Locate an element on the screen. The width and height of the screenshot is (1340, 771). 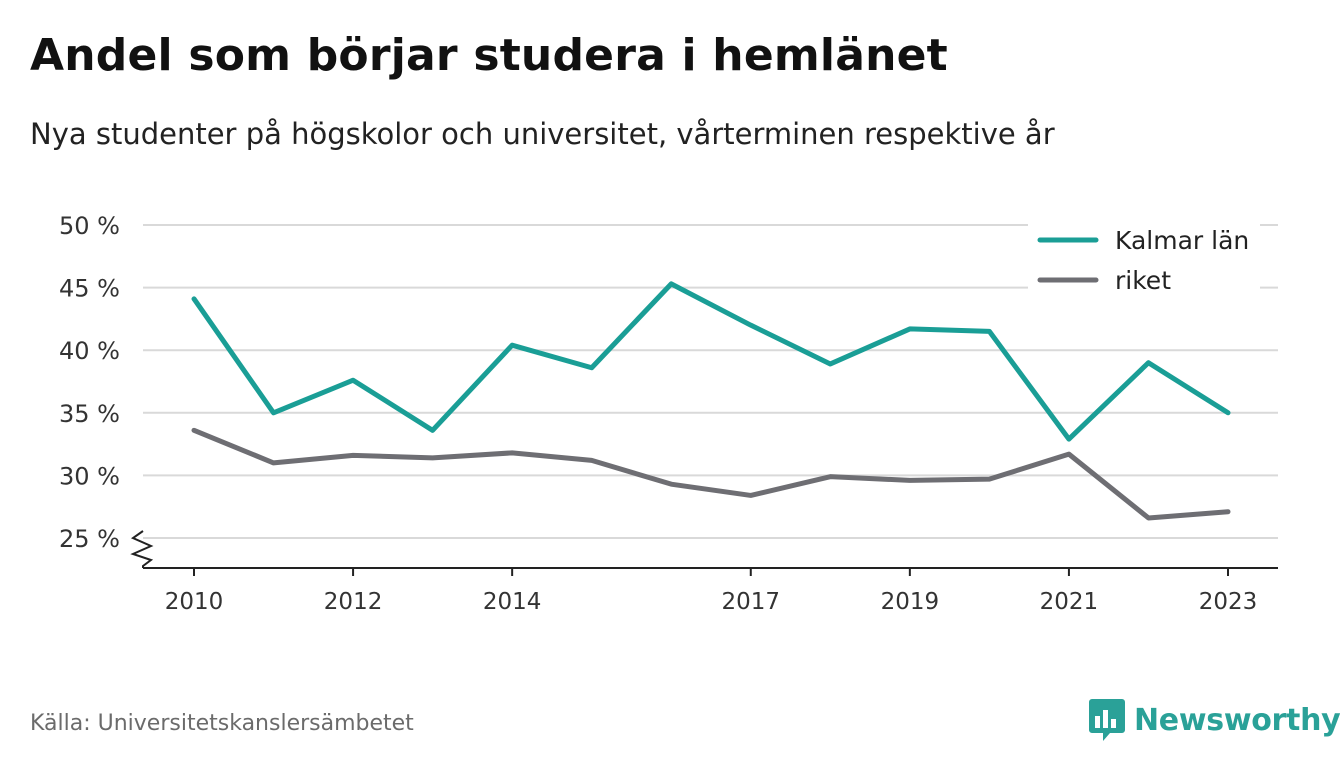
chart-title: Andel som börjar studera i hemlänet is located at coordinates (489, 55).